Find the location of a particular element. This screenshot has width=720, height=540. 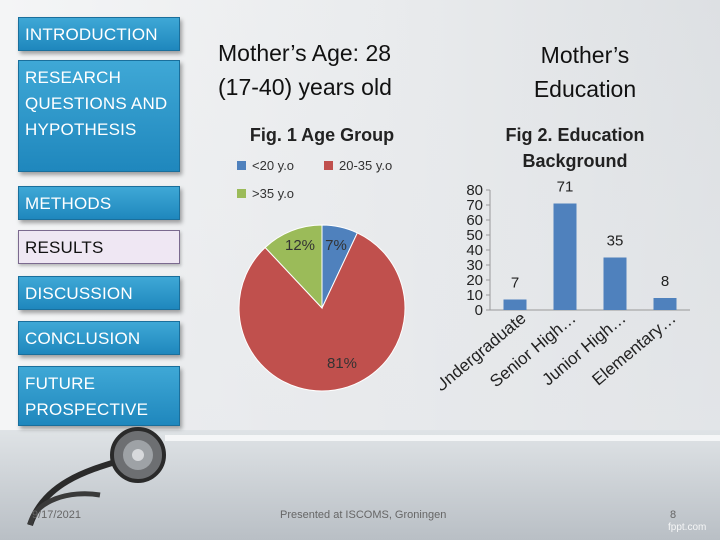

legend-label-under20: <20 y.o is located at coordinates (273, 165).